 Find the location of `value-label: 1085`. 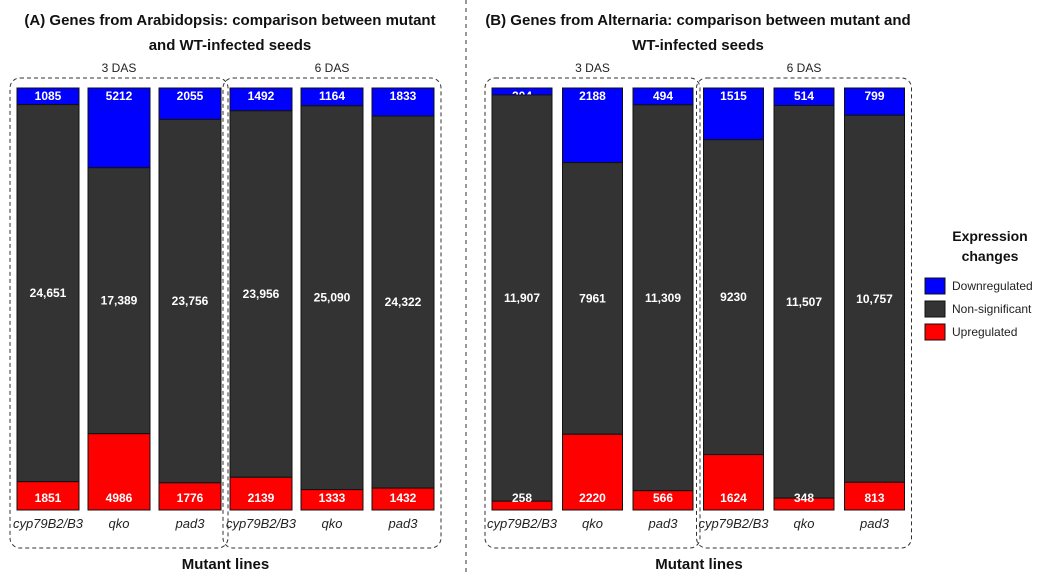

value-label: 1085 is located at coordinates (48, 96).